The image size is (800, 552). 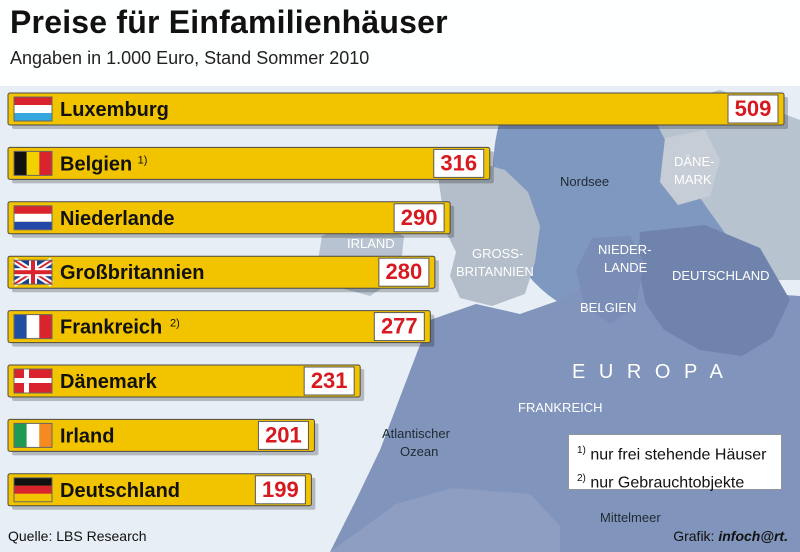 What do you see at coordinates (581, 479) in the screenshot?
I see `footnote-2-mark: 2)` at bounding box center [581, 479].